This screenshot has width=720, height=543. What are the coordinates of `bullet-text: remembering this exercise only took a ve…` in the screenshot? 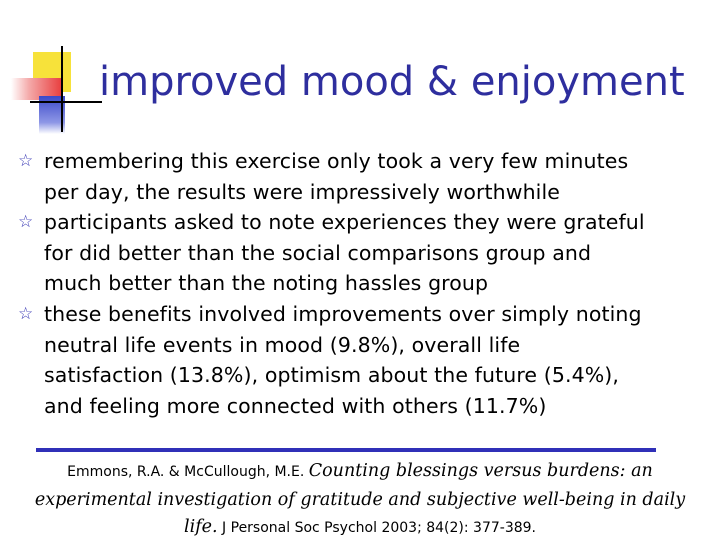 It's located at (336, 176).